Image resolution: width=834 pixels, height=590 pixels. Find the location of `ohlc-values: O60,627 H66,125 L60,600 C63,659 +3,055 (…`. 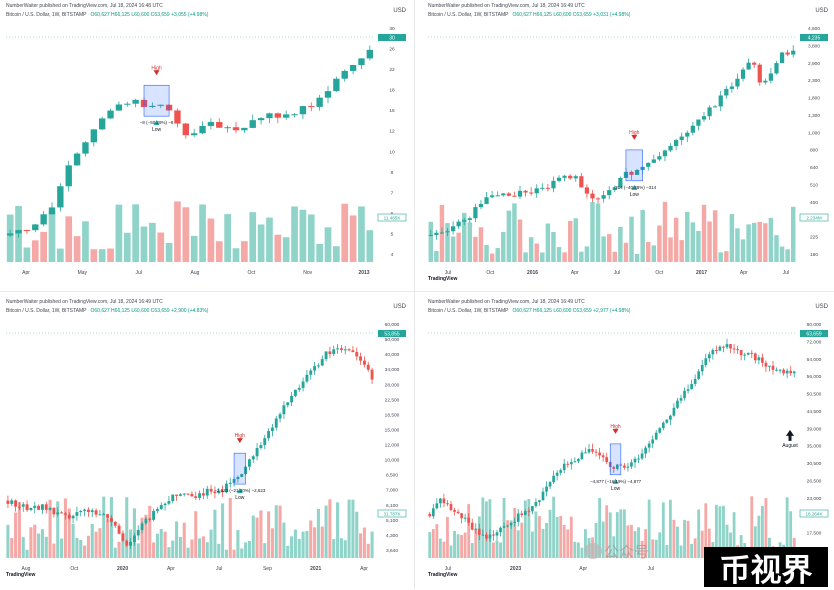

ohlc-values: O60,627 H66,125 L60,600 C63,659 +3,055 (… is located at coordinates (149, 15).